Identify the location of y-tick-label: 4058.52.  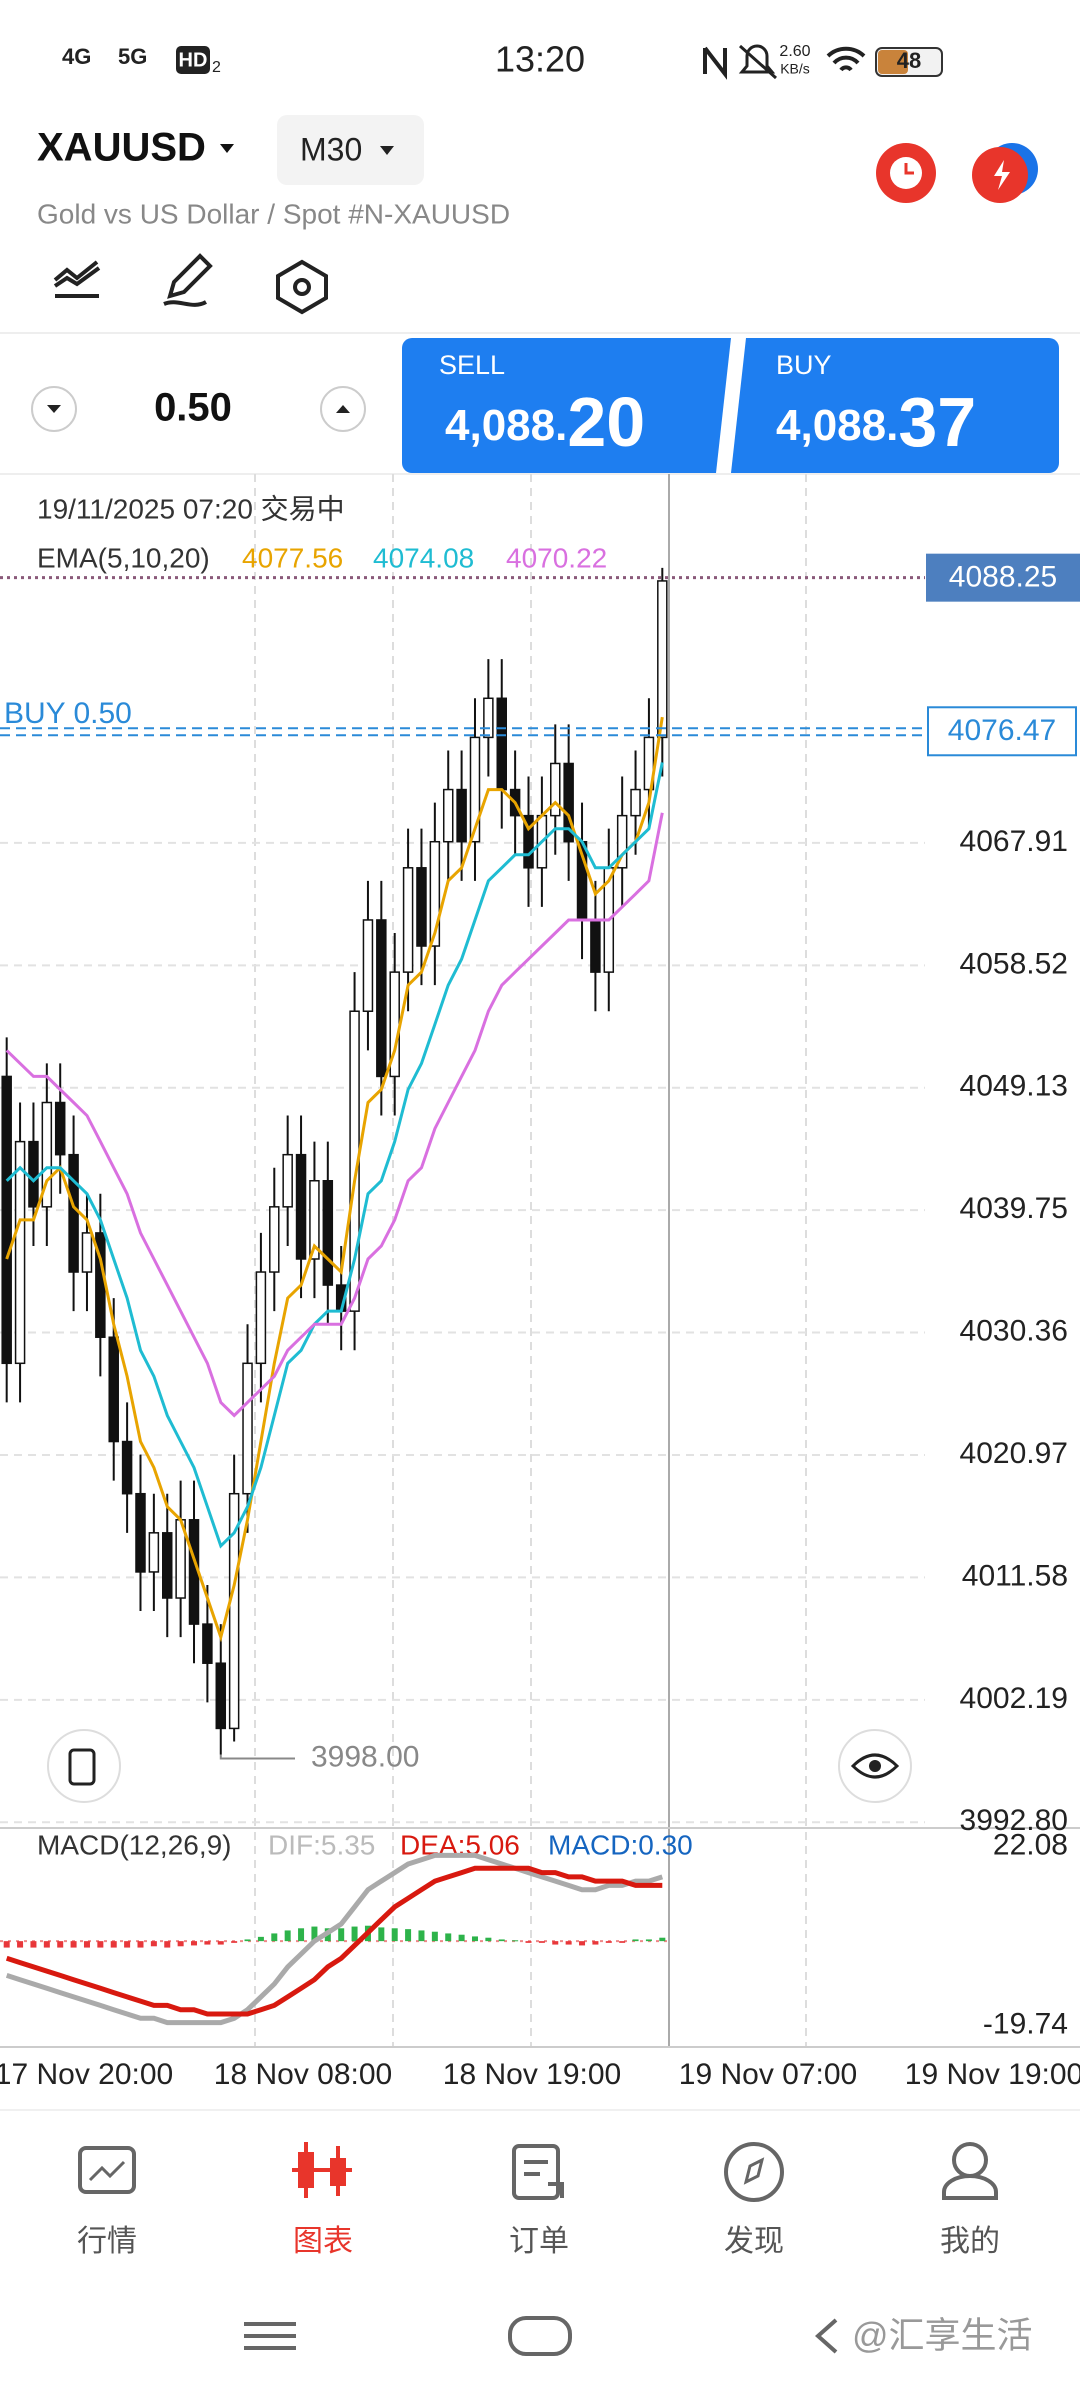
(1014, 963).